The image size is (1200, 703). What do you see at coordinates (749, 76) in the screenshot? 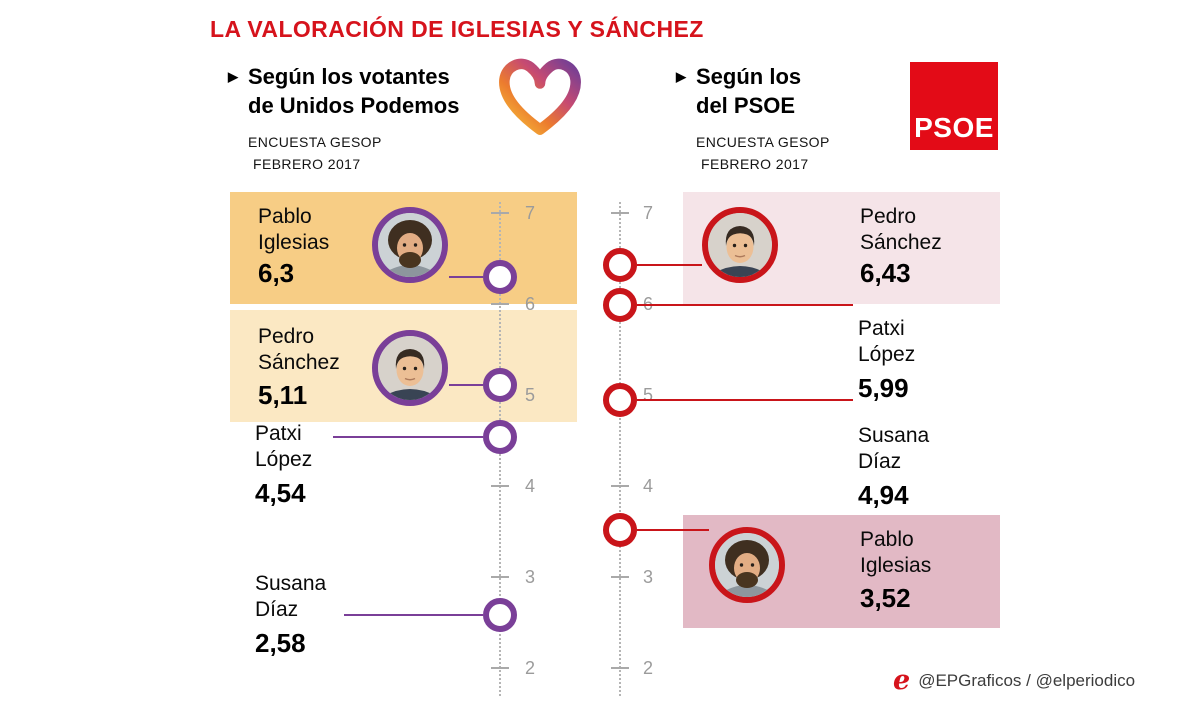
I see `right-heading-line1: Según los` at bounding box center [749, 76].